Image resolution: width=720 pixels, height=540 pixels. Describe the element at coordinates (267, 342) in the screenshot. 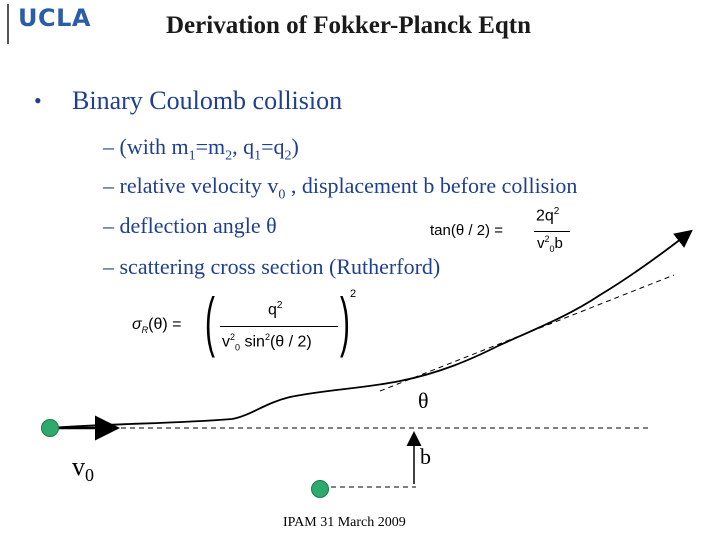

I see `cross-section-denominator: v20 sin2(θ / 2)` at that location.